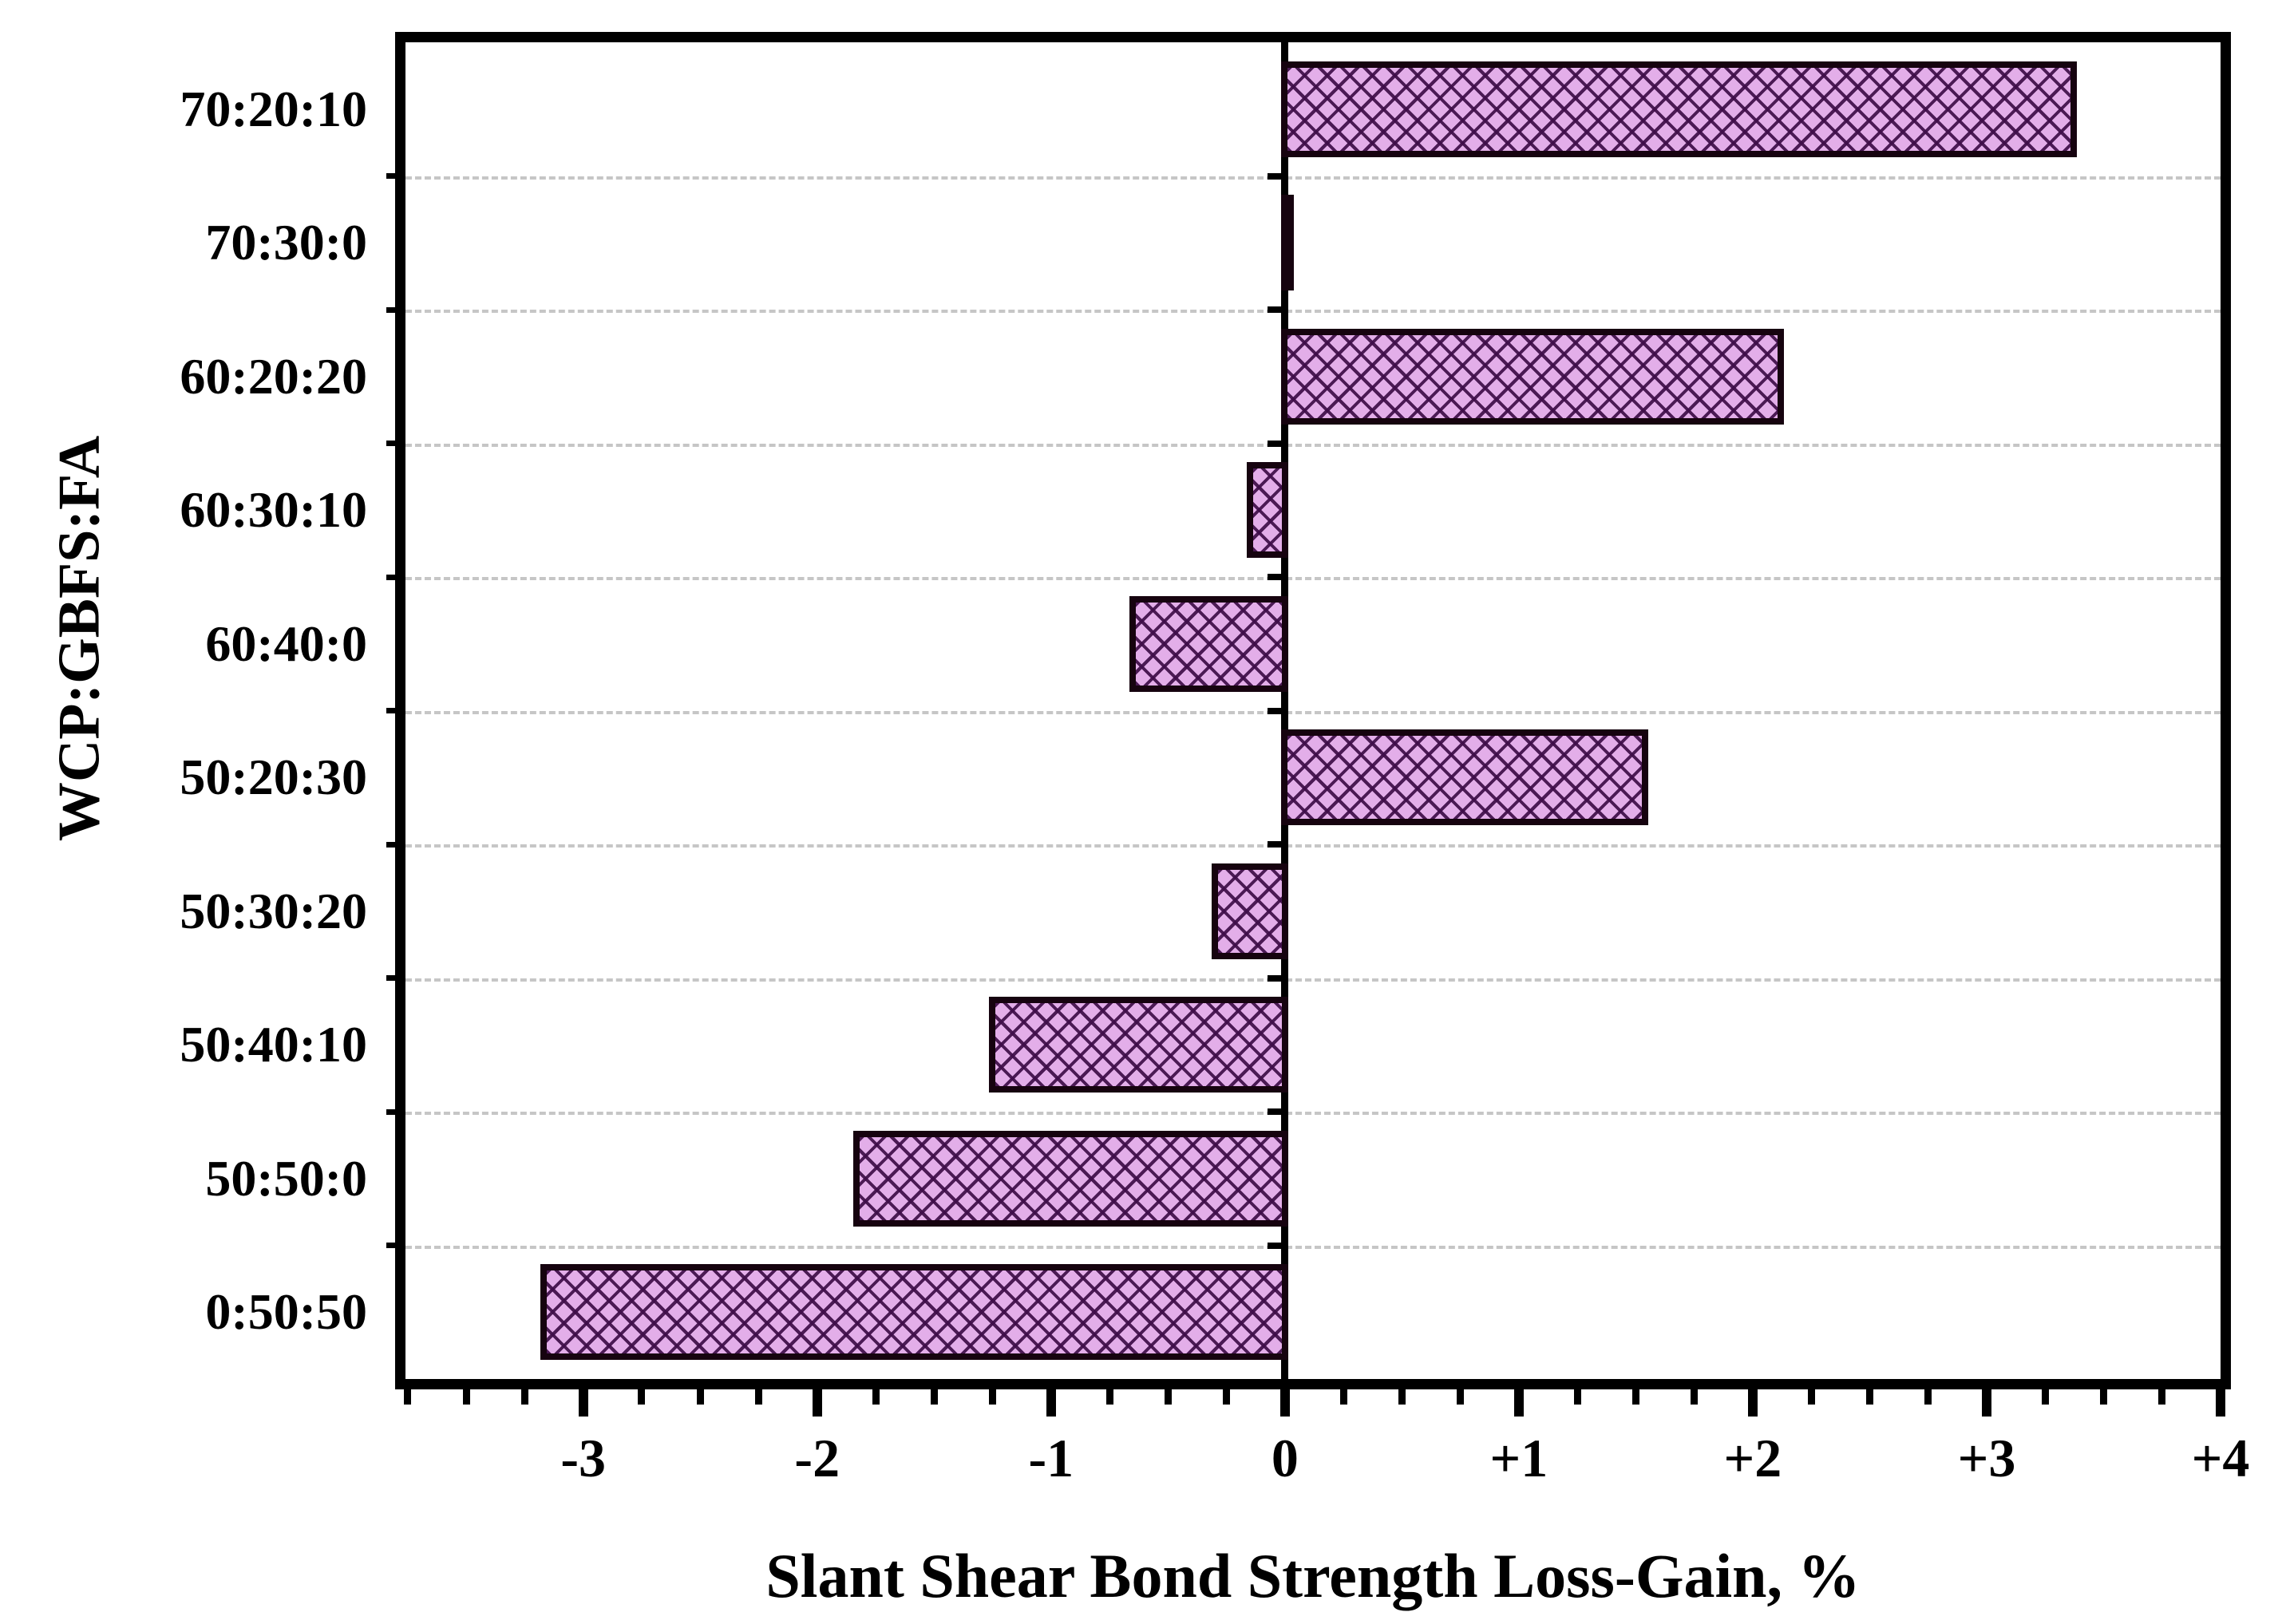 The width and height of the screenshot is (2282, 1624). I want to click on bar-70:30:0, so click(1288, 243).